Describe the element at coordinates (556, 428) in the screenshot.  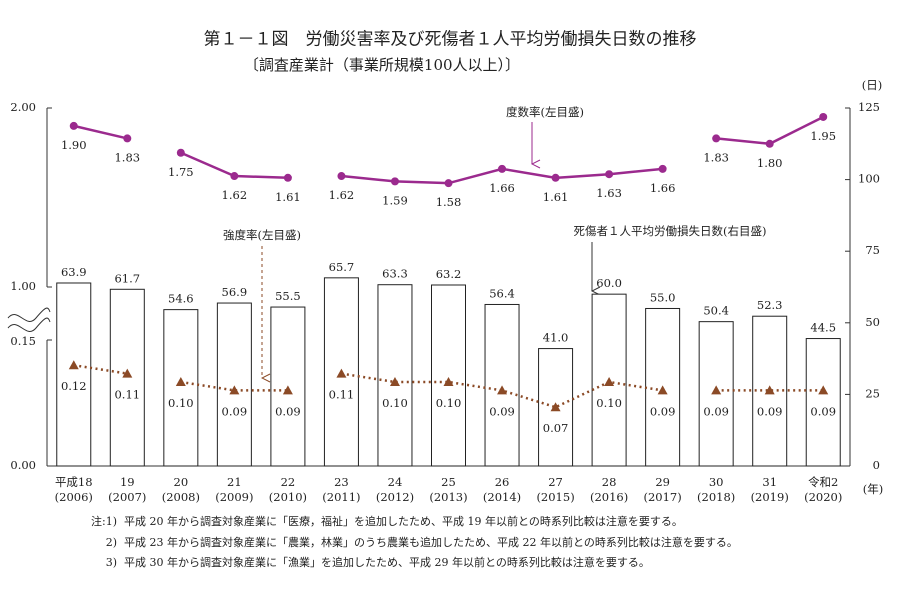
I see `data-label: 0.07` at that location.